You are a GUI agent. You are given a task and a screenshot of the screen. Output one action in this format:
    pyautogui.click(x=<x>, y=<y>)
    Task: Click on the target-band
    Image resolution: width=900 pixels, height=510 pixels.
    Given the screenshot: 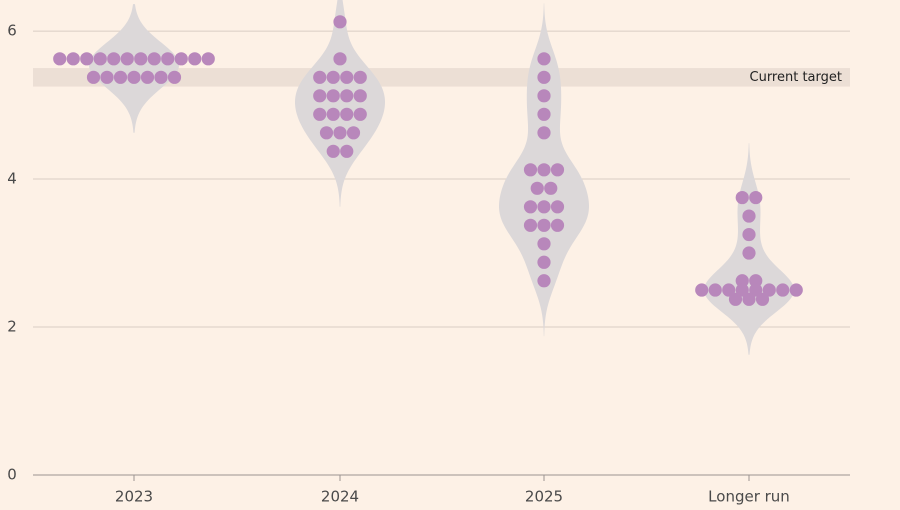 What is the action you would take?
    pyautogui.click(x=441, y=77)
    